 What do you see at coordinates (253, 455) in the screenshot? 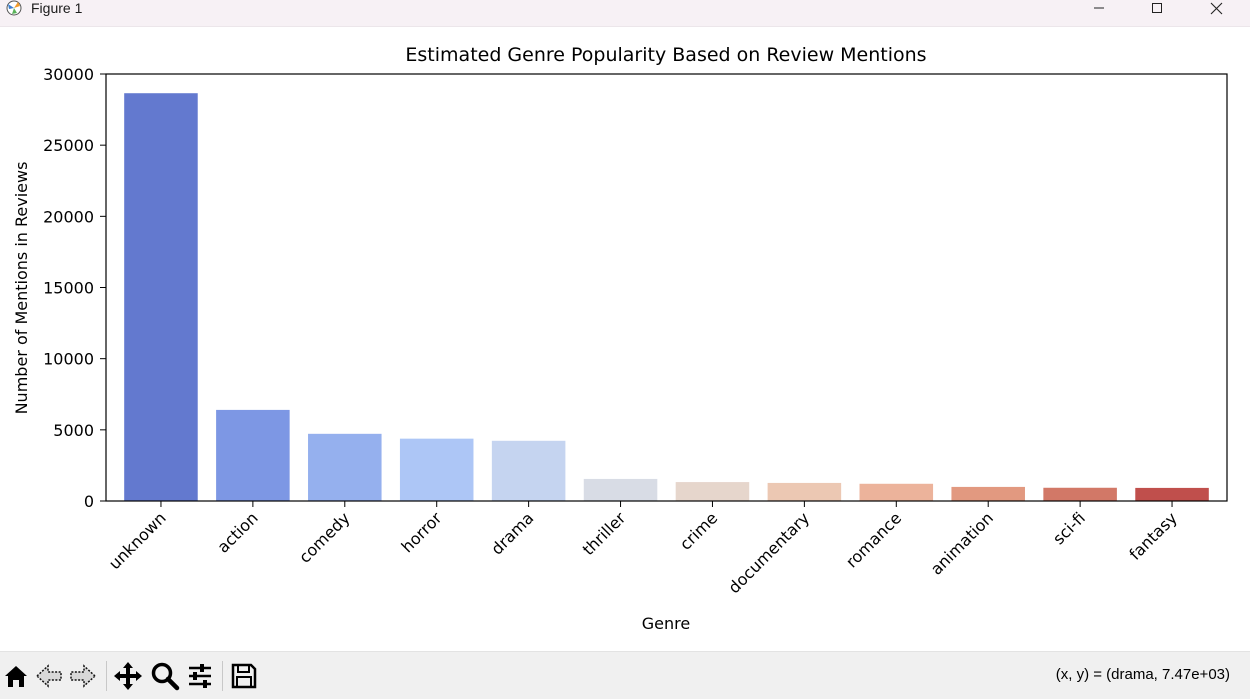
I see `bar-action` at bounding box center [253, 455].